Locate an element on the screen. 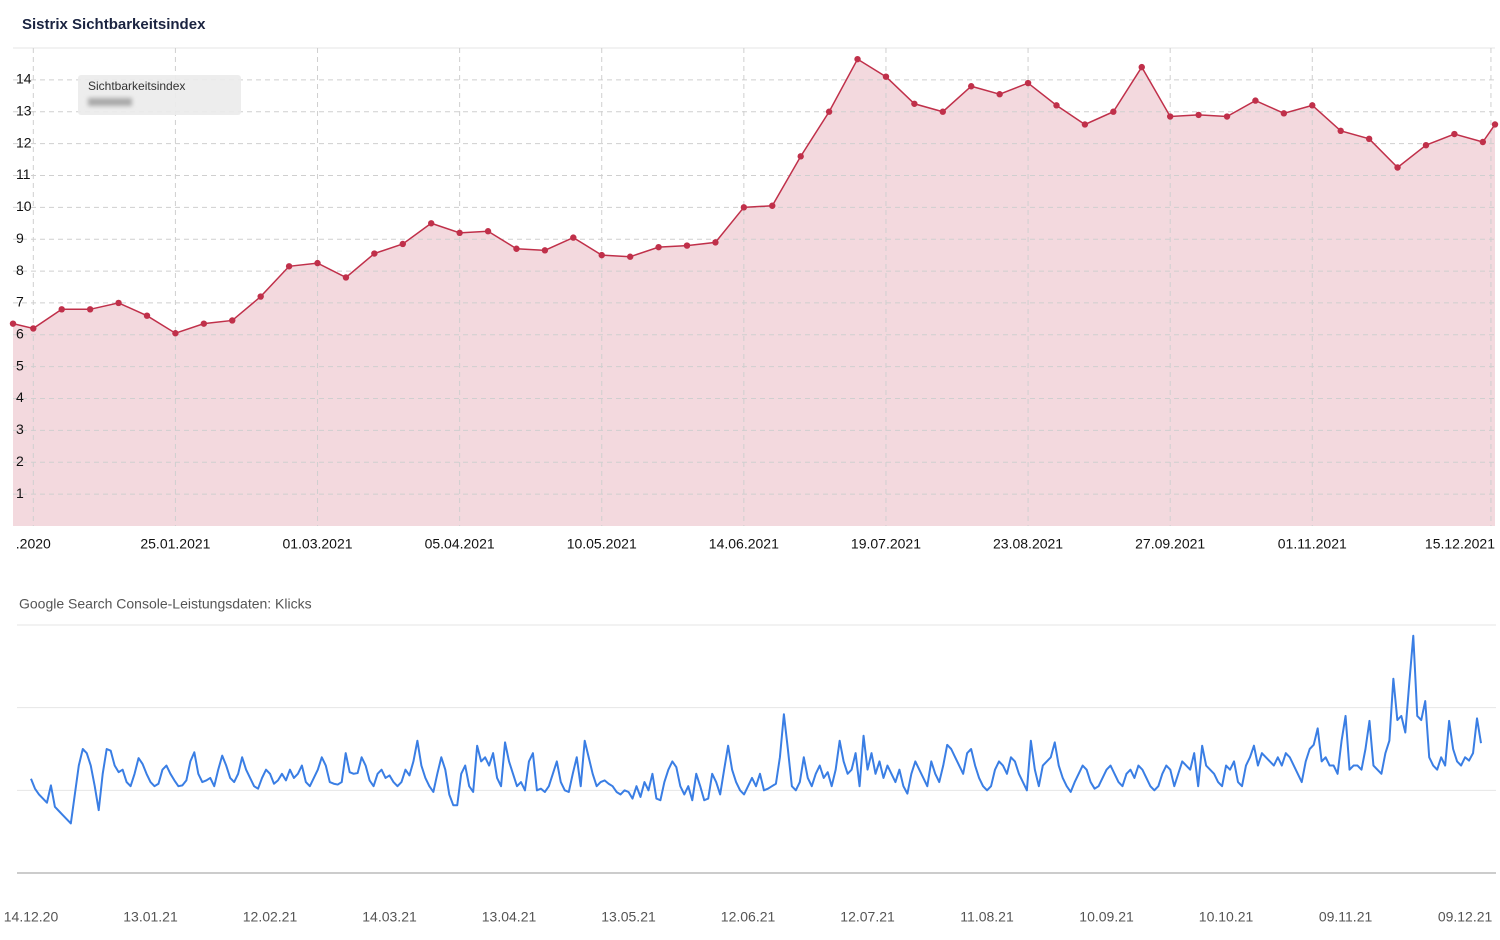  x-tick-label: 01.11.2021 is located at coordinates (1312, 544).